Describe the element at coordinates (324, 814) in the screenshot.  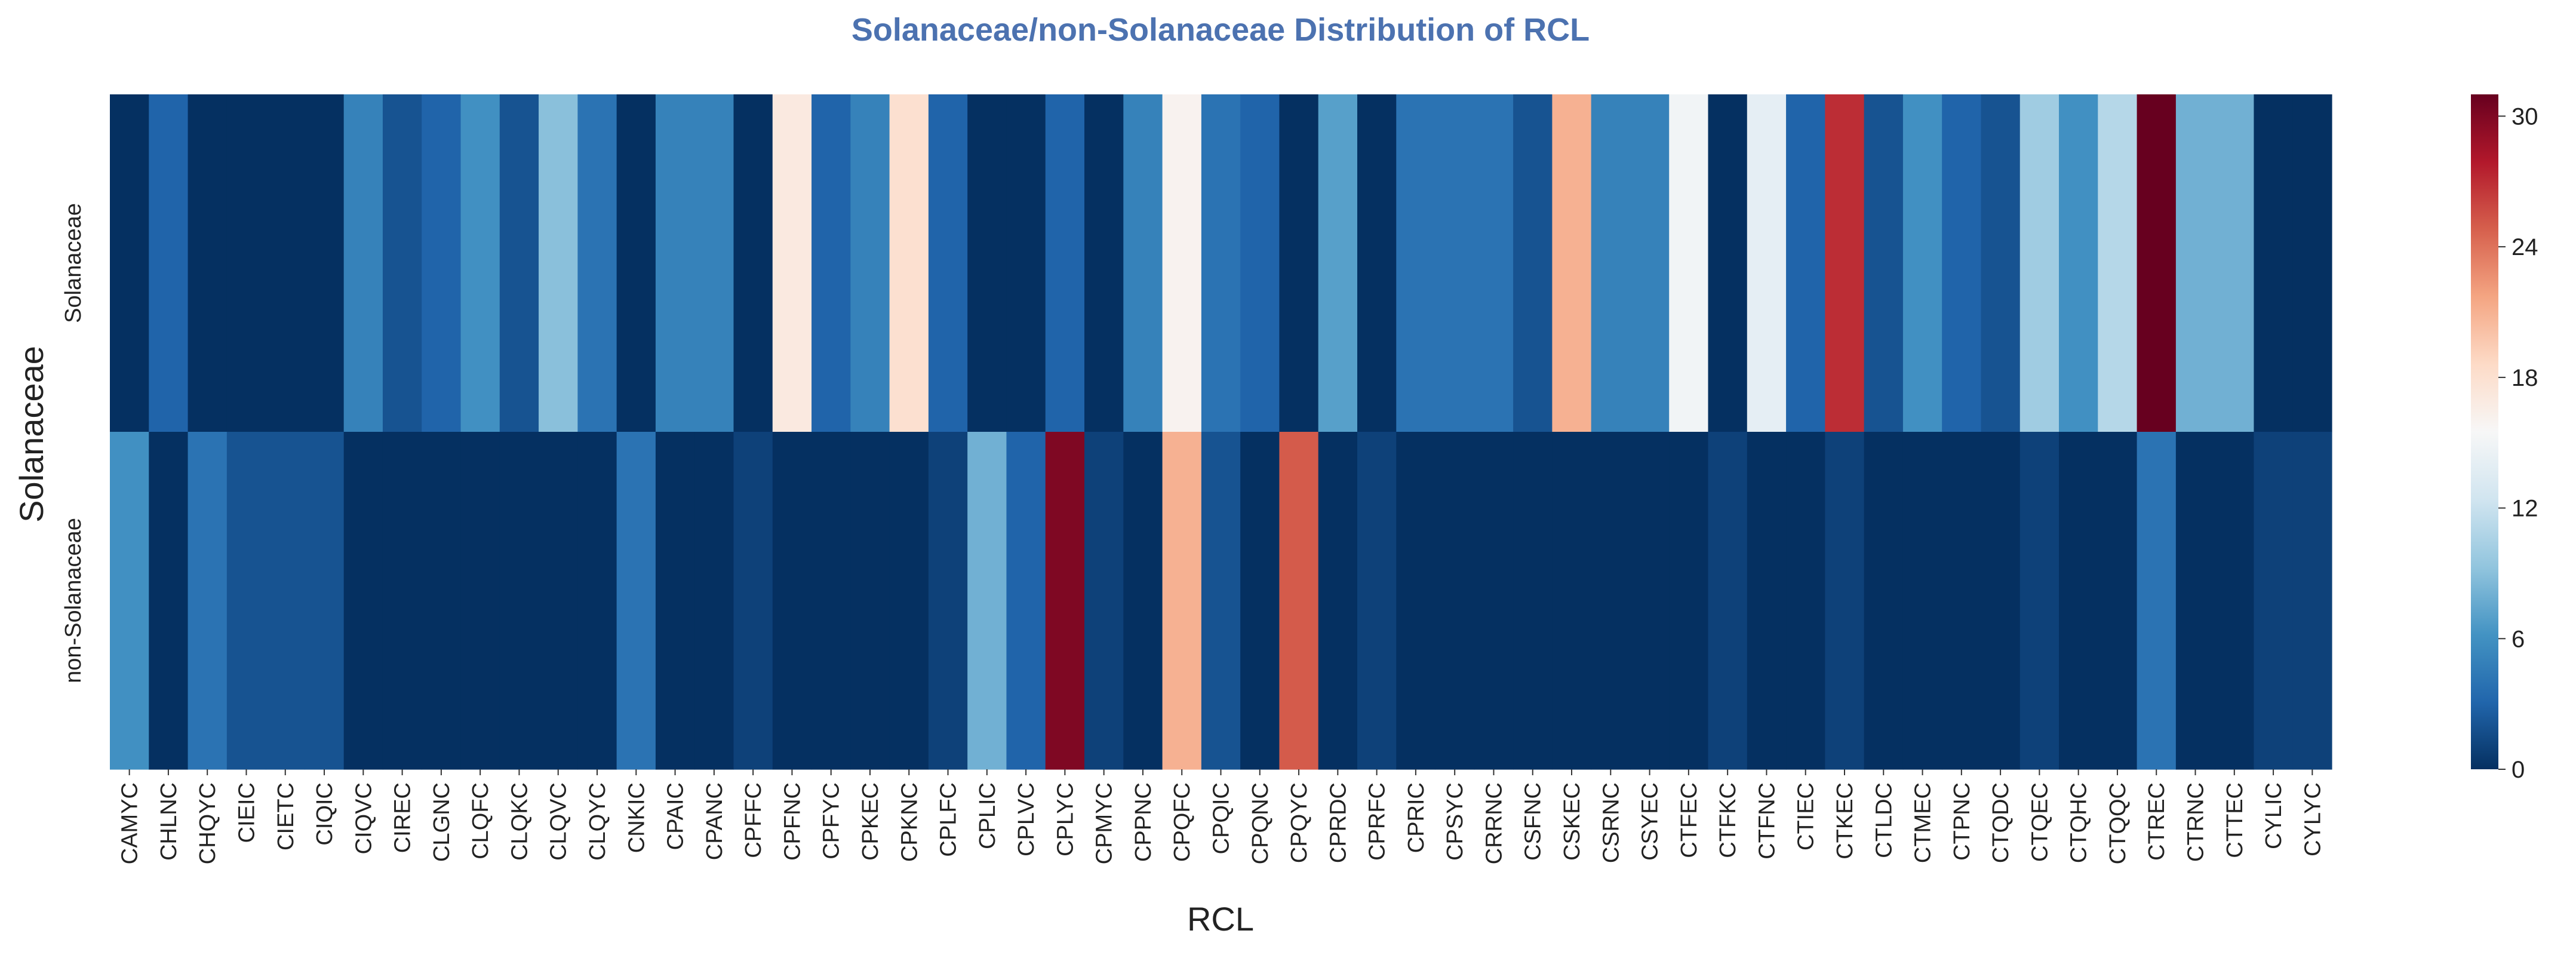
I see `x-tick-label: CIQIC` at that location.